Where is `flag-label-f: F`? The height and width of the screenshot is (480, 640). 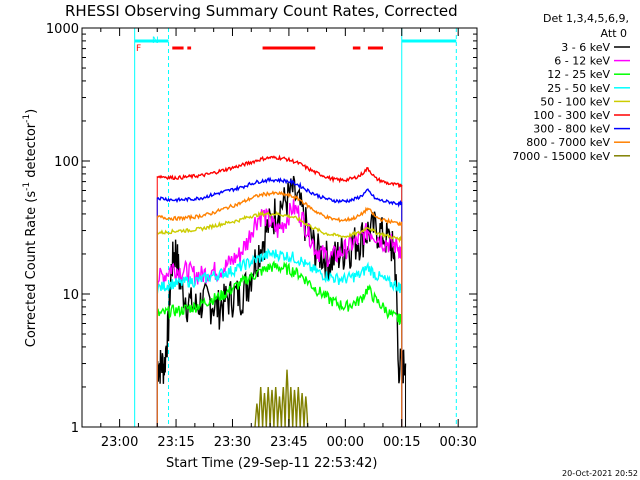
flag-label-f: F is located at coordinates (138, 49).